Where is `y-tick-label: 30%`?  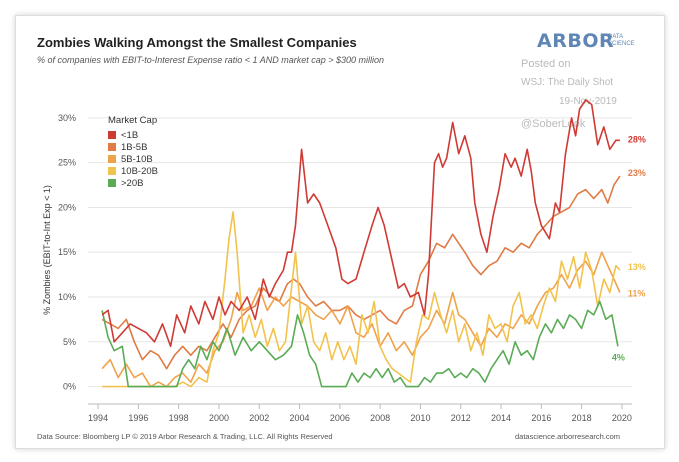 y-tick-label: 30% is located at coordinates (67, 118).